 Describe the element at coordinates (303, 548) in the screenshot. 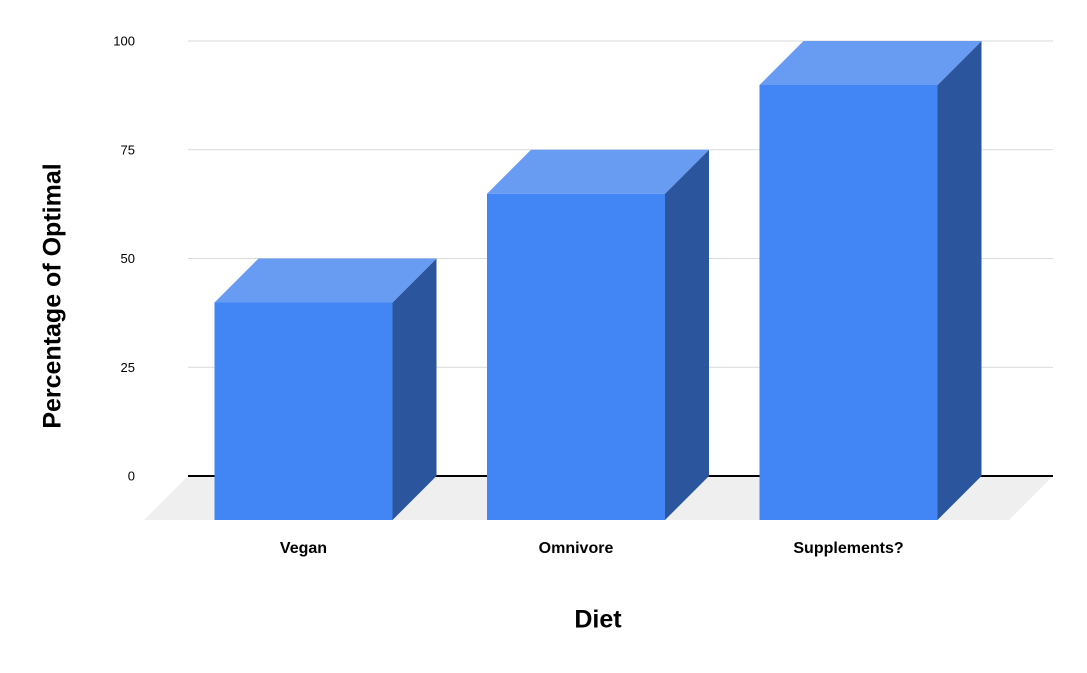

I see `category-label: Vegan` at that location.